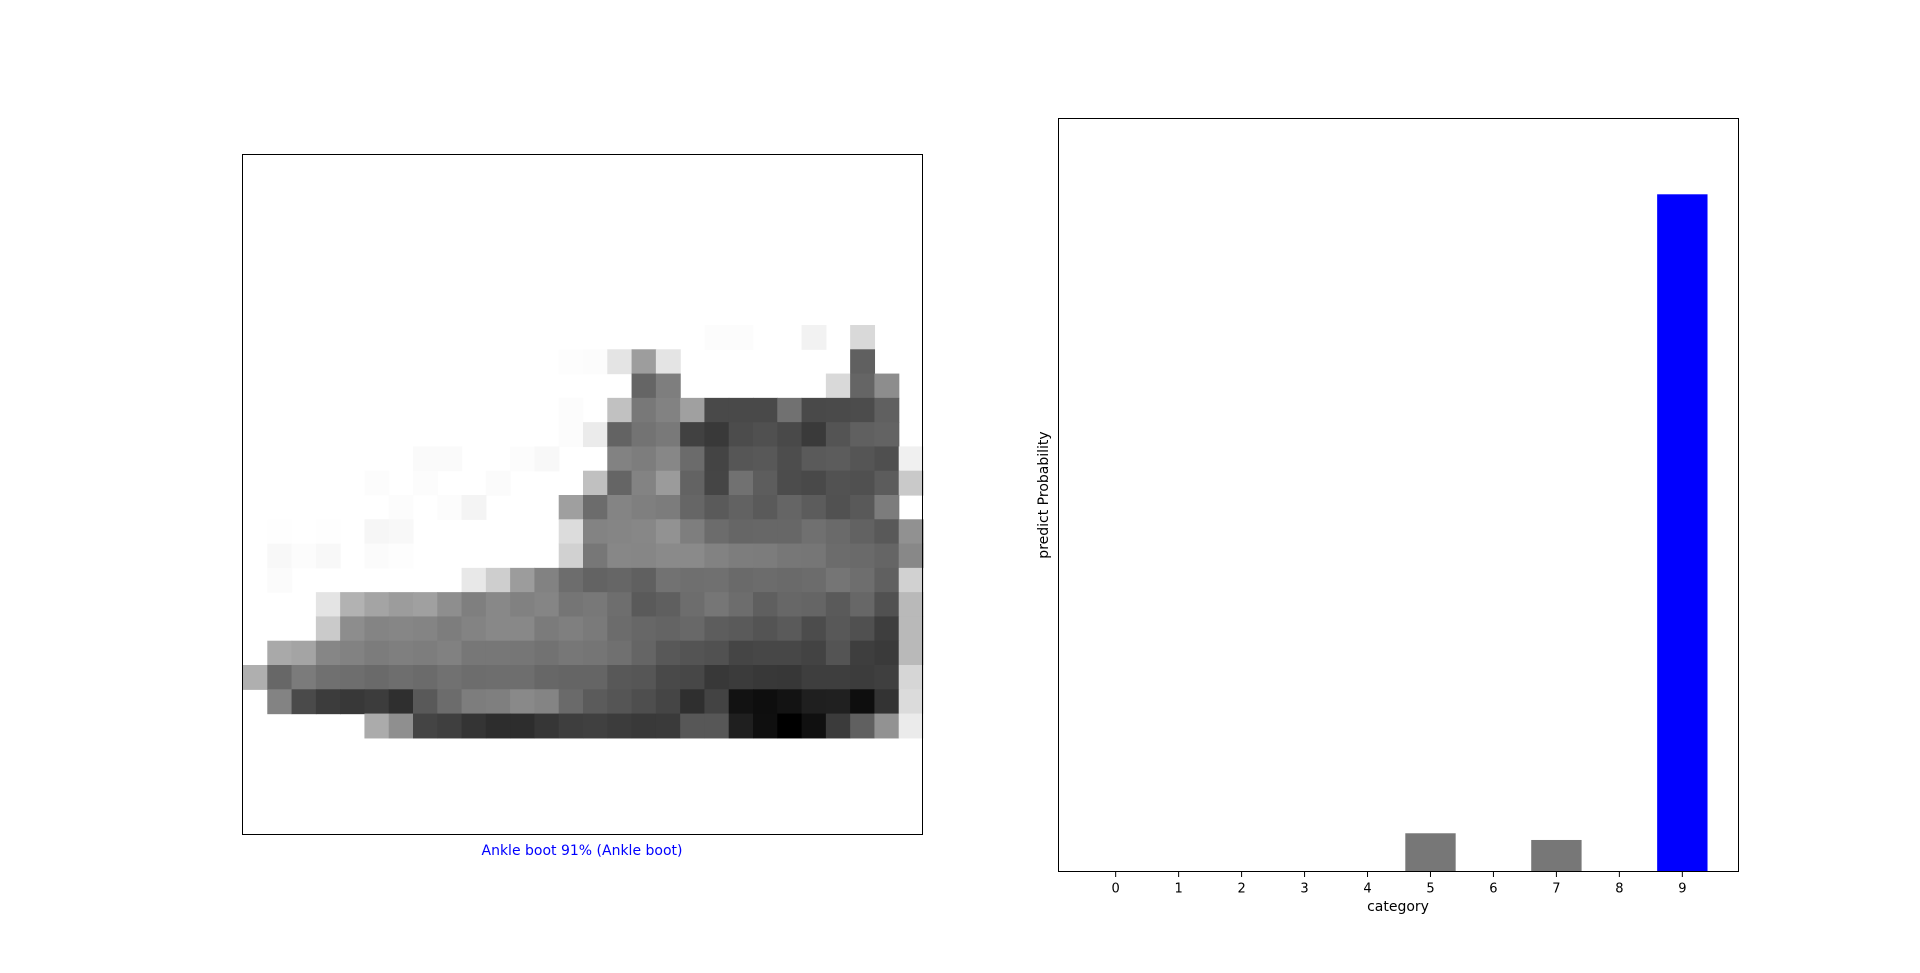 Image resolution: width=1920 pixels, height=973 pixels. I want to click on x-tick-label: 5, so click(1430, 889).